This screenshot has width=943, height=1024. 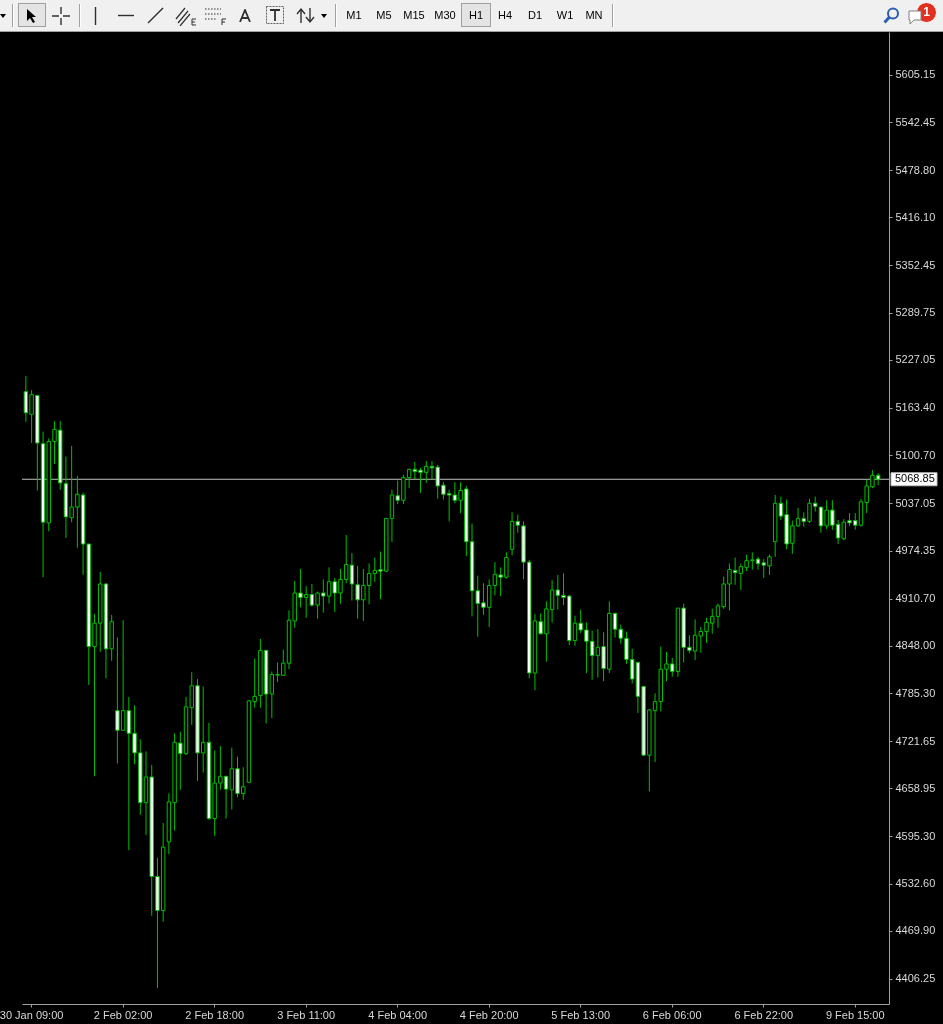 What do you see at coordinates (915, 74) in the screenshot?
I see `y-tick-label: 5605.15` at bounding box center [915, 74].